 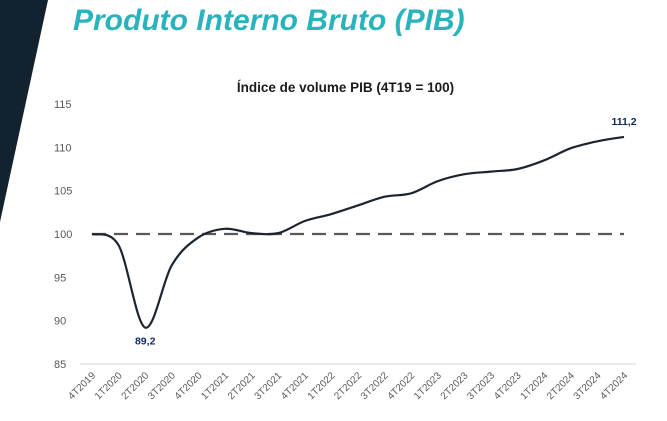 What do you see at coordinates (455, 386) in the screenshot?
I see `x-tick-label: 2T2023` at bounding box center [455, 386].